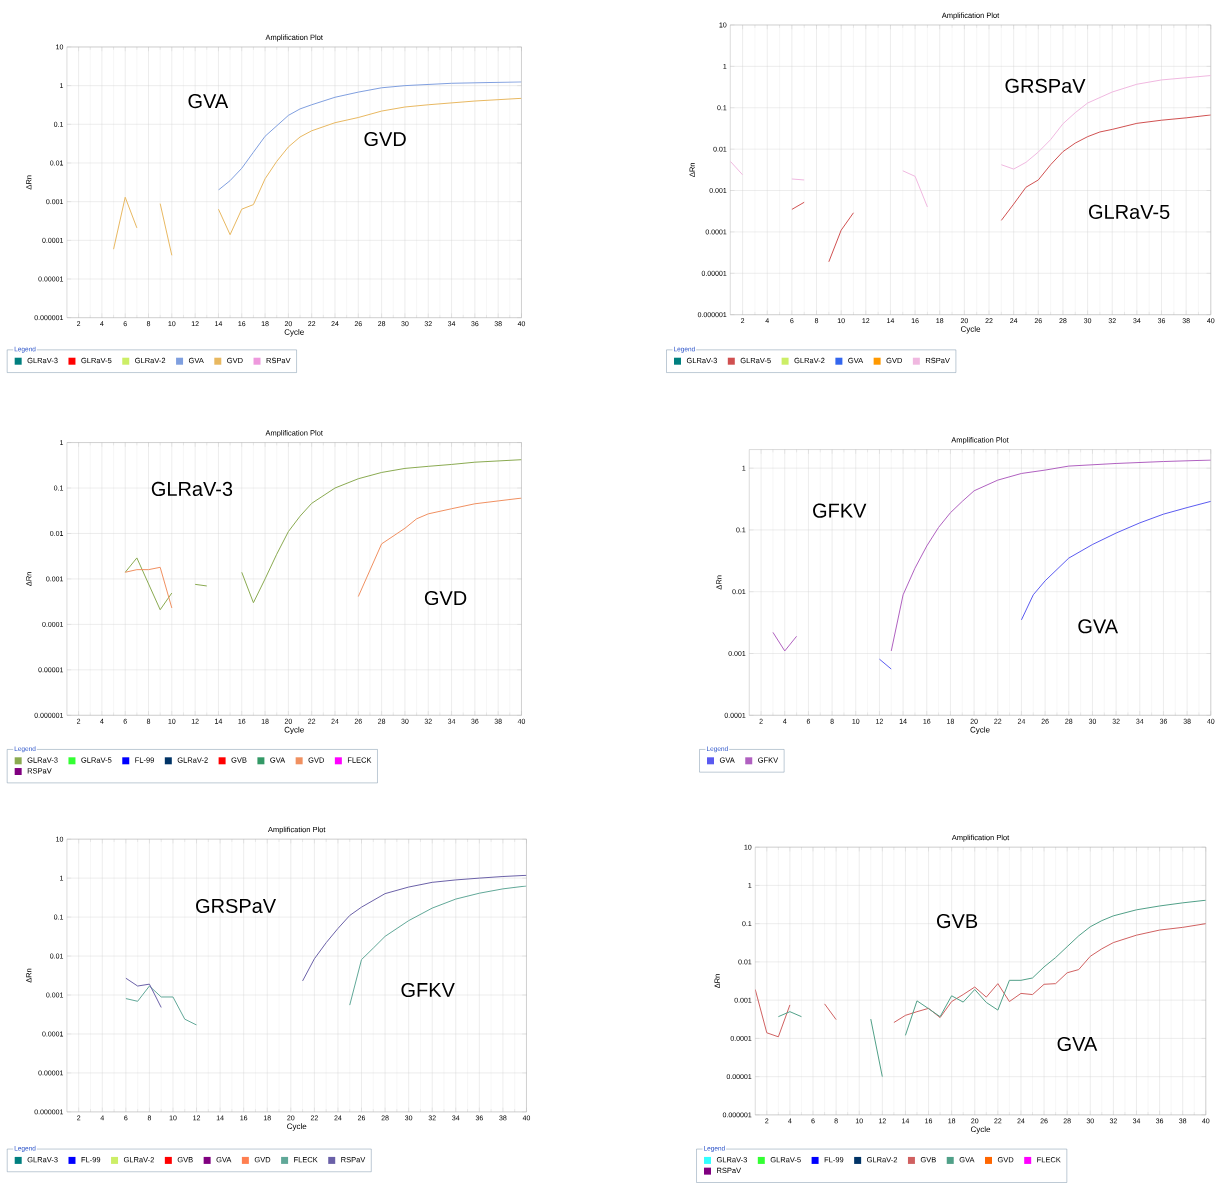  Describe the element at coordinates (192, 489) in the screenshot. I see `annotation: GLRaV-3` at that location.